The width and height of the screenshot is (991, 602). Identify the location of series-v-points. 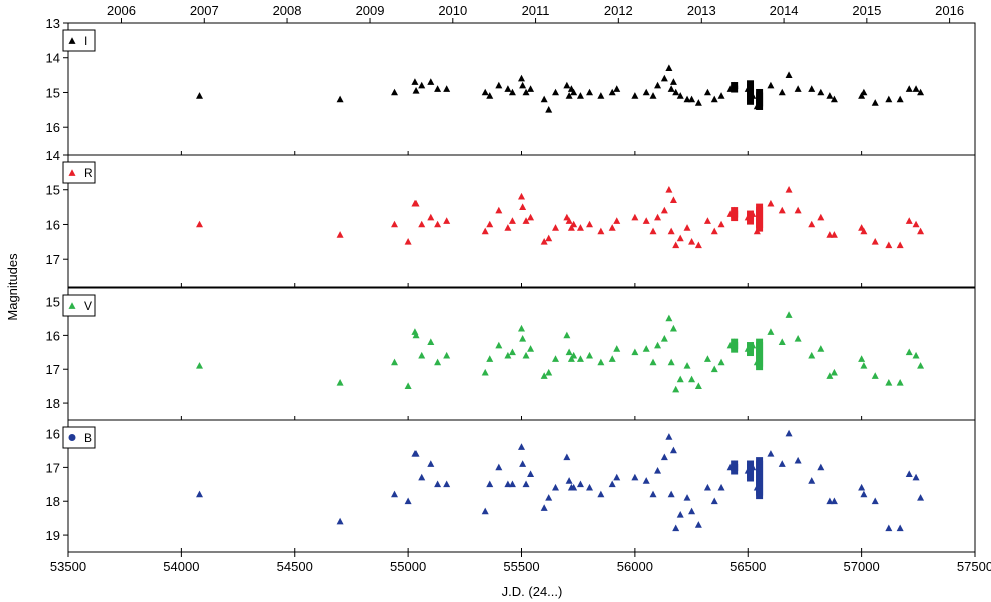
(560, 352).